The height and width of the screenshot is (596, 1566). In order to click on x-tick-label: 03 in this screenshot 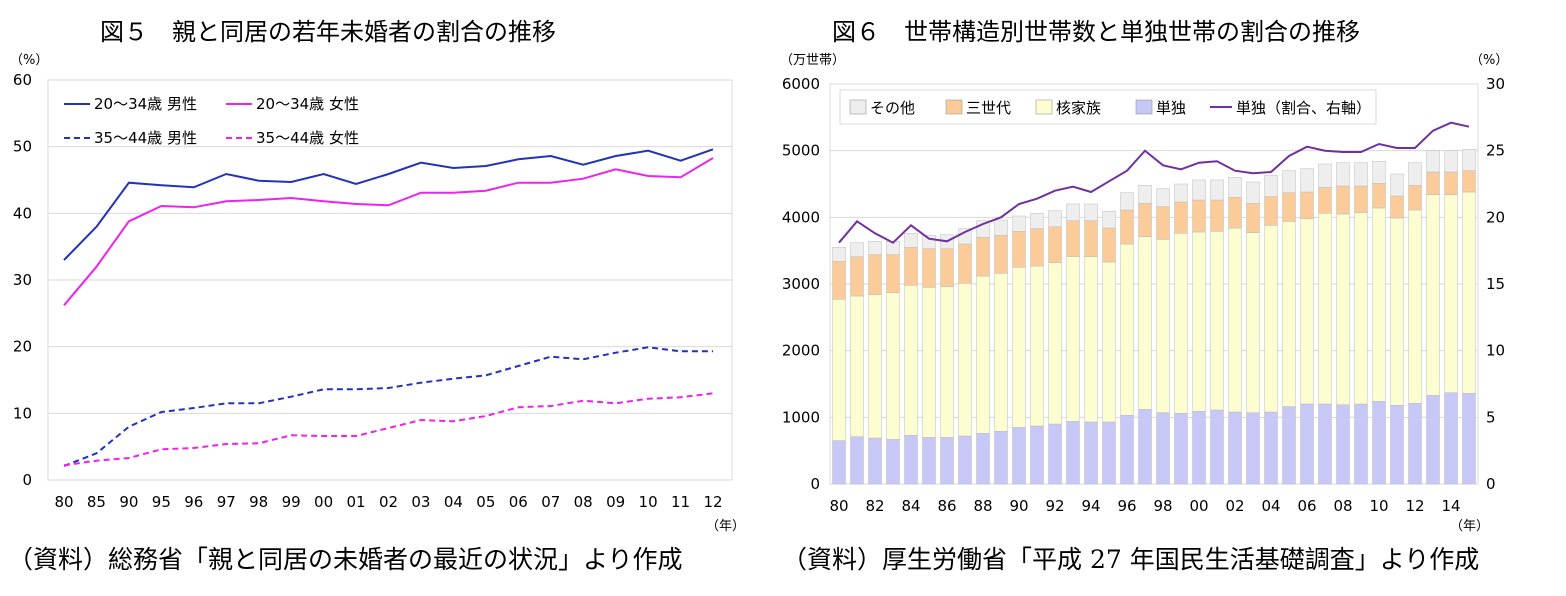, I will do `click(420, 502)`.